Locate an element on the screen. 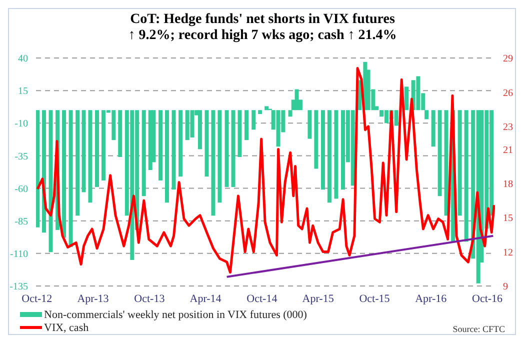 Image resolution: width=525 pixels, height=343 pixels. y2-tick-label: 21 is located at coordinates (508, 150).